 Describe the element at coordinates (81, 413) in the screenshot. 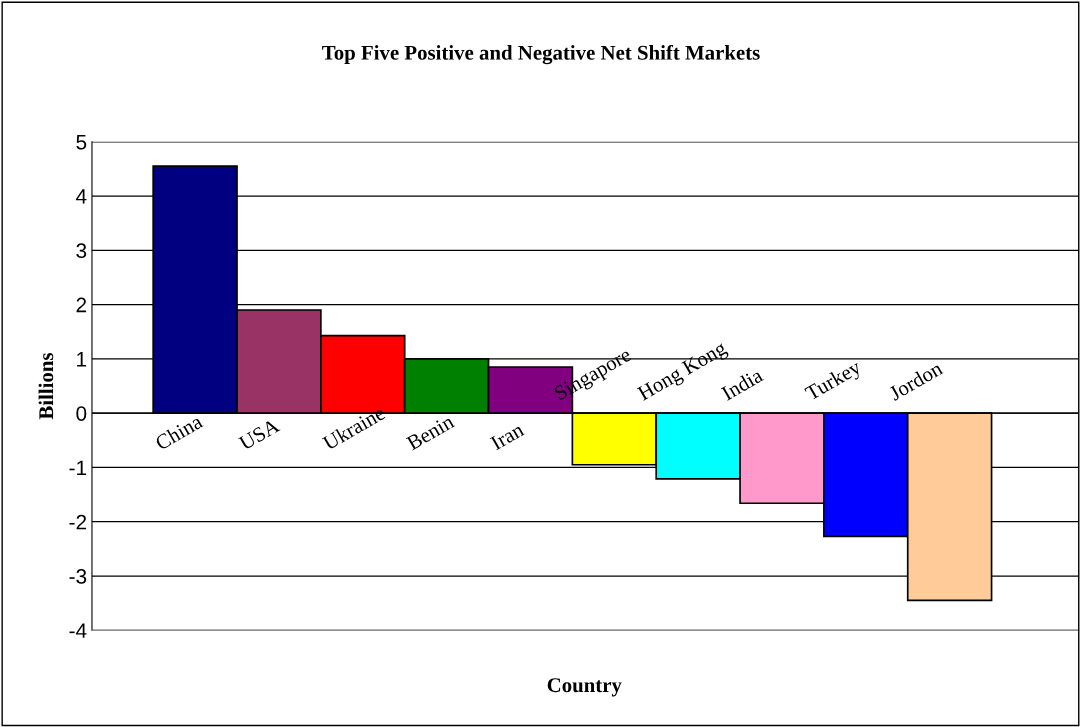

I see `y-tick-label: 0` at that location.